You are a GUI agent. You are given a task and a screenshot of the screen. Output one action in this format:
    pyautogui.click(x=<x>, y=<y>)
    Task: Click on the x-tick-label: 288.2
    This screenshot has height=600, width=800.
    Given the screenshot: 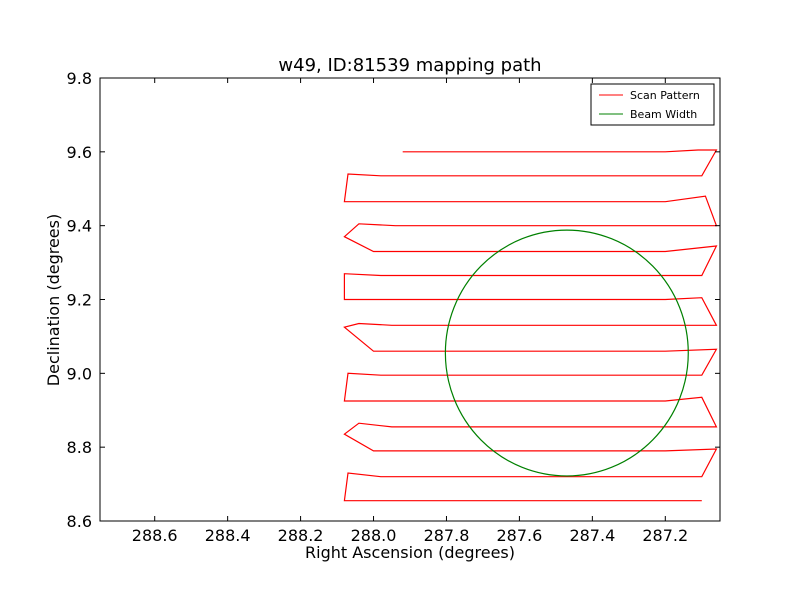 What is the action you would take?
    pyautogui.click(x=301, y=535)
    